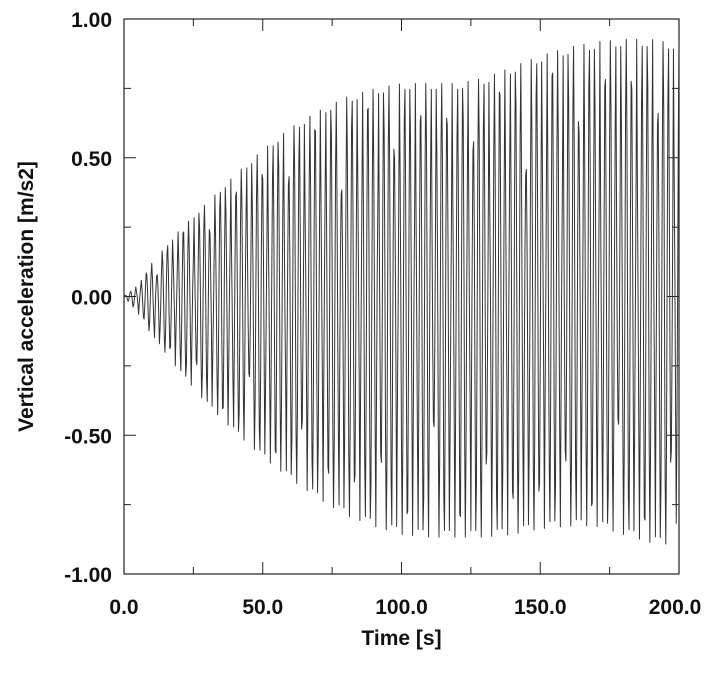 The image size is (710, 676). I want to click on y-tick-label: 1.00, so click(91, 20).